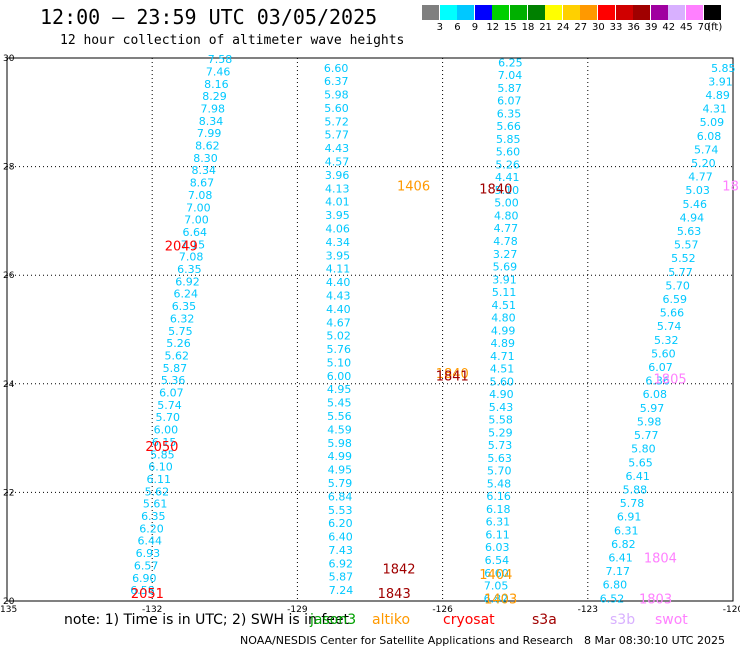 This screenshot has height=650, width=740. Describe the element at coordinates (506, 215) in the screenshot. I see `wave-height-point: 4.80` at that location.